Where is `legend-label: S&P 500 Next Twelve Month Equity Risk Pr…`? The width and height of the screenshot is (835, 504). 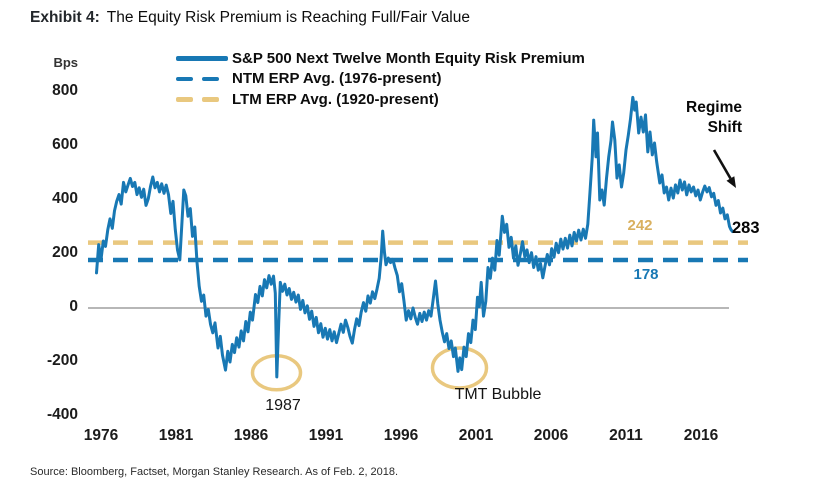
legend-label: S&P 500 Next Twelve Month Equity Risk Pr… is located at coordinates (408, 58).